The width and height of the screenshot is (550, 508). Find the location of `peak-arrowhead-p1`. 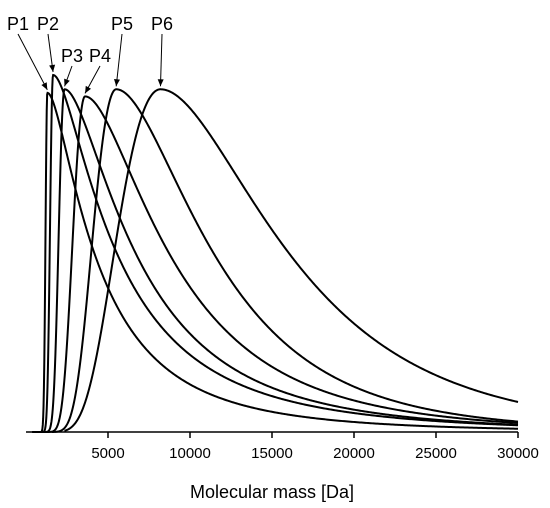

peak-arrowhead-p1 is located at coordinates (44, 86).